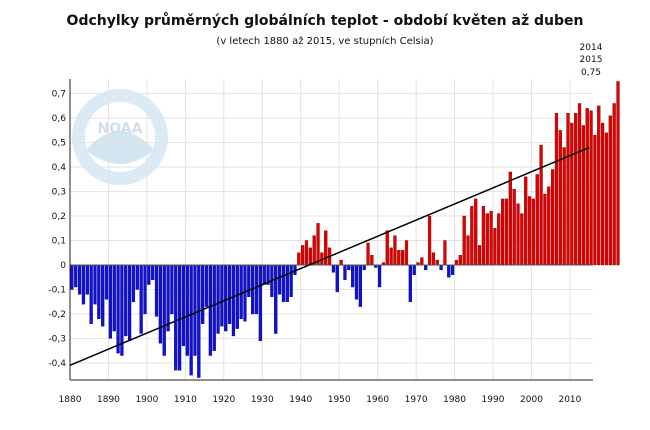 The width and height of the screenshot is (650, 430). I want to click on bar-1948, so click(333, 268).